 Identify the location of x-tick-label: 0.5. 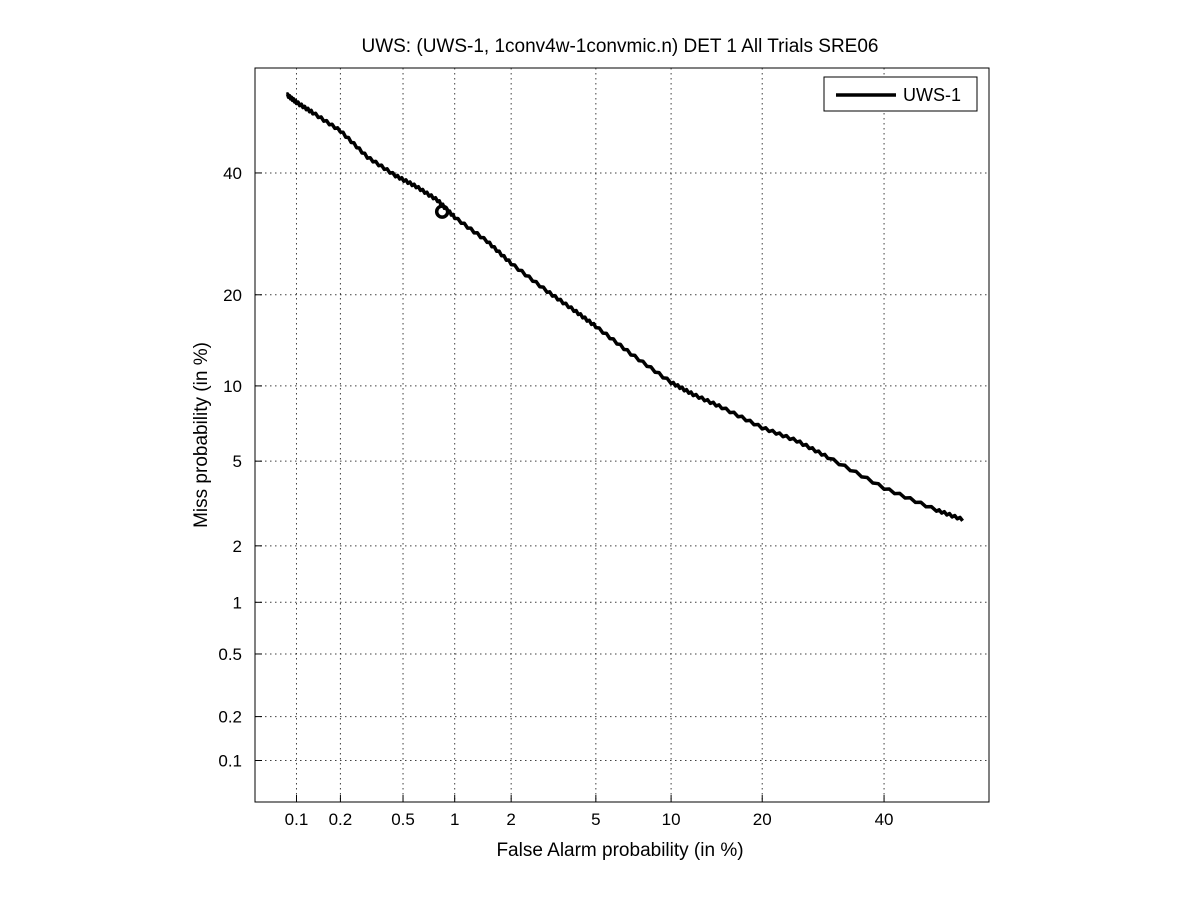
(403, 819).